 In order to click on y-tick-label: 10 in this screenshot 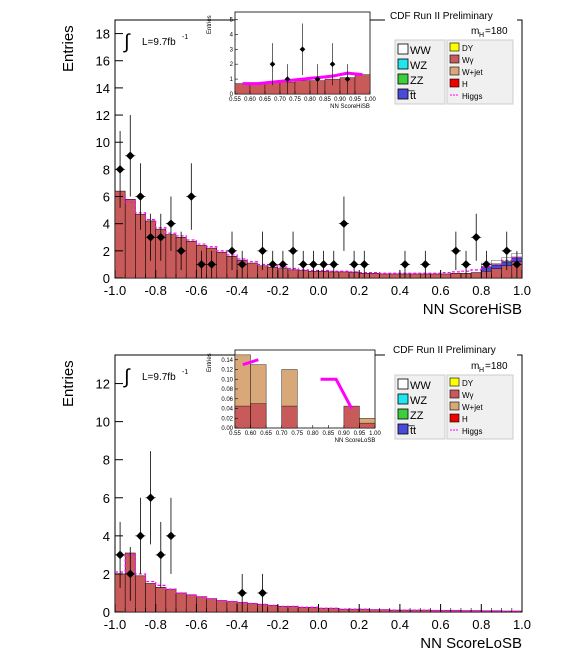, I will do `click(103, 142)`.